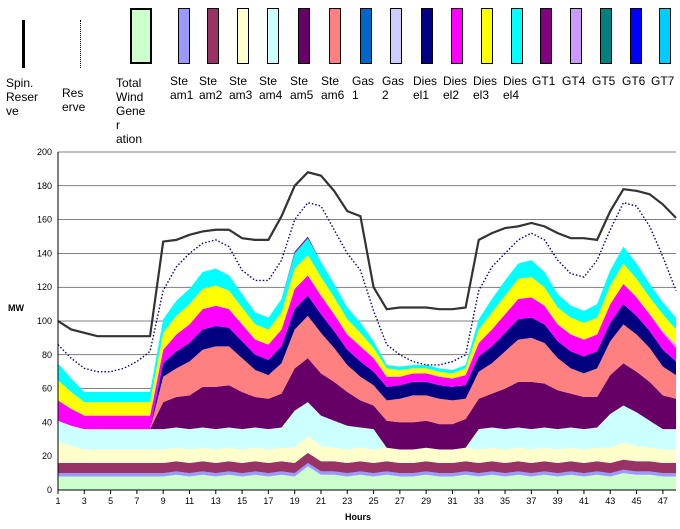 The height and width of the screenshot is (529, 680). What do you see at coordinates (515, 88) in the screenshot?
I see `legend-label: Dies el4` at bounding box center [515, 88].